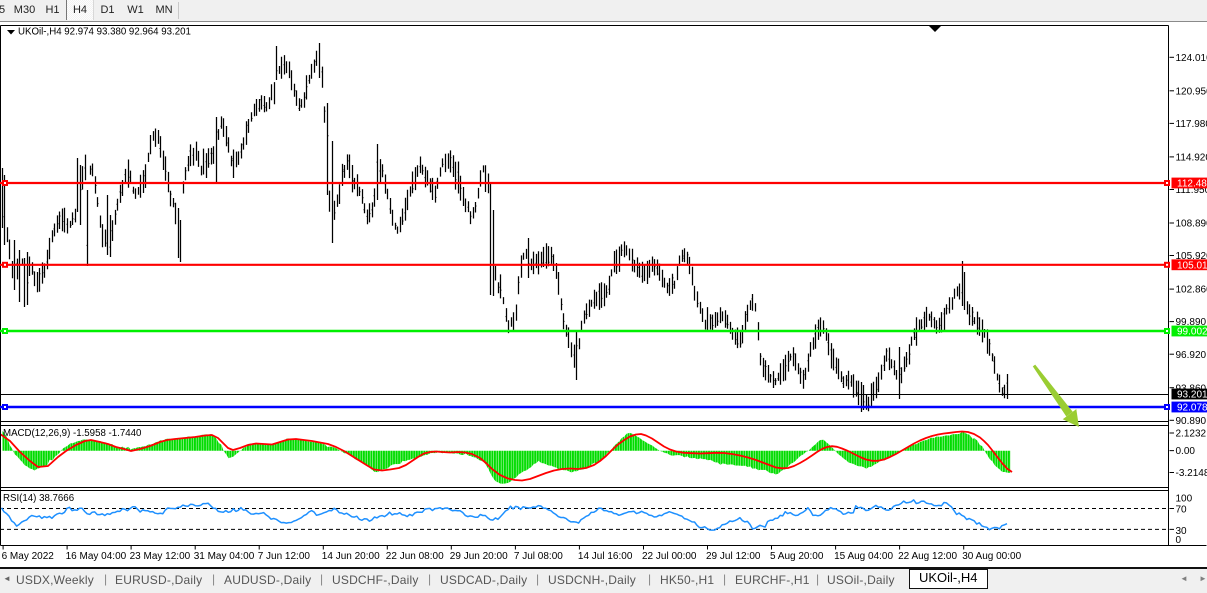 The height and width of the screenshot is (593, 1207). What do you see at coordinates (1182, 510) in the screenshot?
I see `svg-text: 70` at bounding box center [1182, 510].